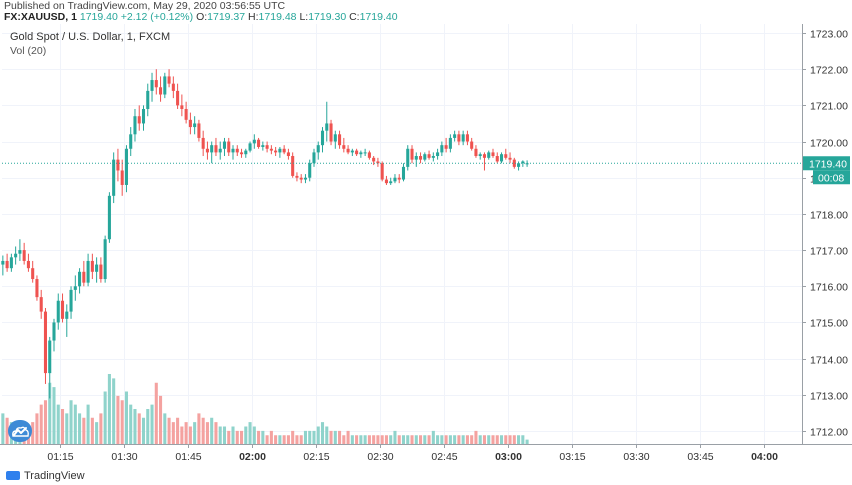 The height and width of the screenshot is (485, 852). I want to click on tradingview-badge, so click(20, 431).